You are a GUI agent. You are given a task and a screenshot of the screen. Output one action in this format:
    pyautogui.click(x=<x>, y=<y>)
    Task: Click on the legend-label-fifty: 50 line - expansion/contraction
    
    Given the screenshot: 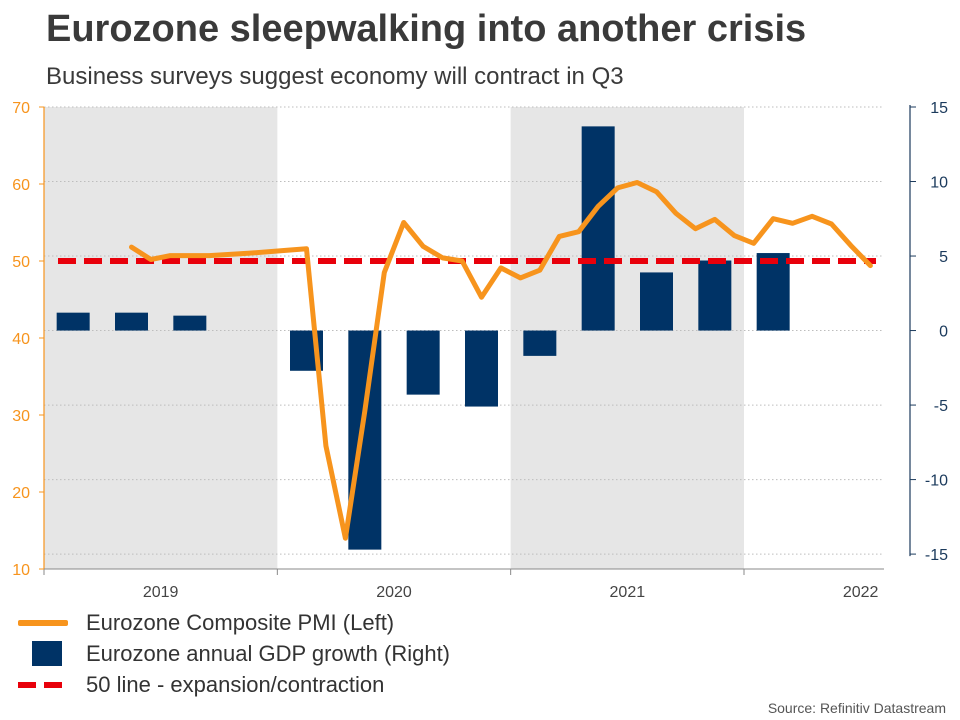 What is the action you would take?
    pyautogui.click(x=235, y=684)
    